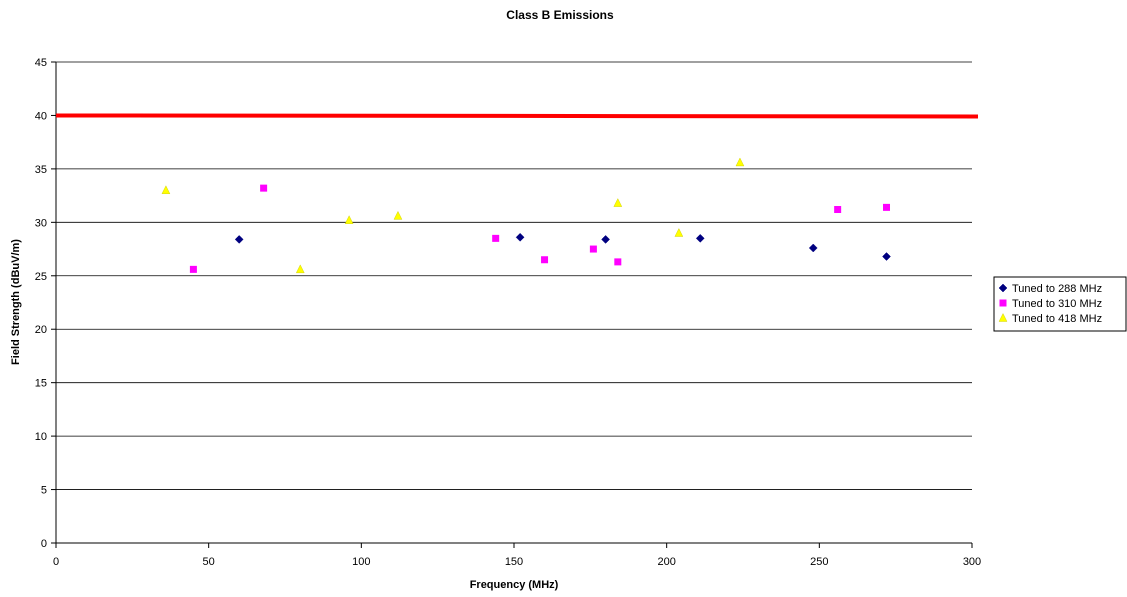 The height and width of the screenshot is (597, 1127). What do you see at coordinates (1057, 289) in the screenshot?
I see `legend-label-series-1: Tuned to 288 MHz` at bounding box center [1057, 289].